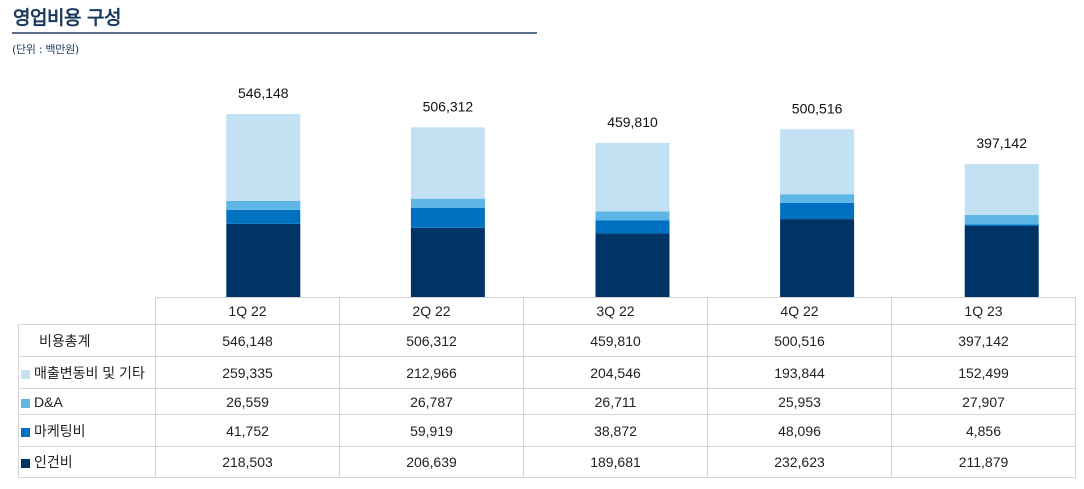 Image resolution: width=1084 pixels, height=489 pixels. What do you see at coordinates (247, 462) in the screenshot?
I see `table-cell: 218,503` at bounding box center [247, 462].